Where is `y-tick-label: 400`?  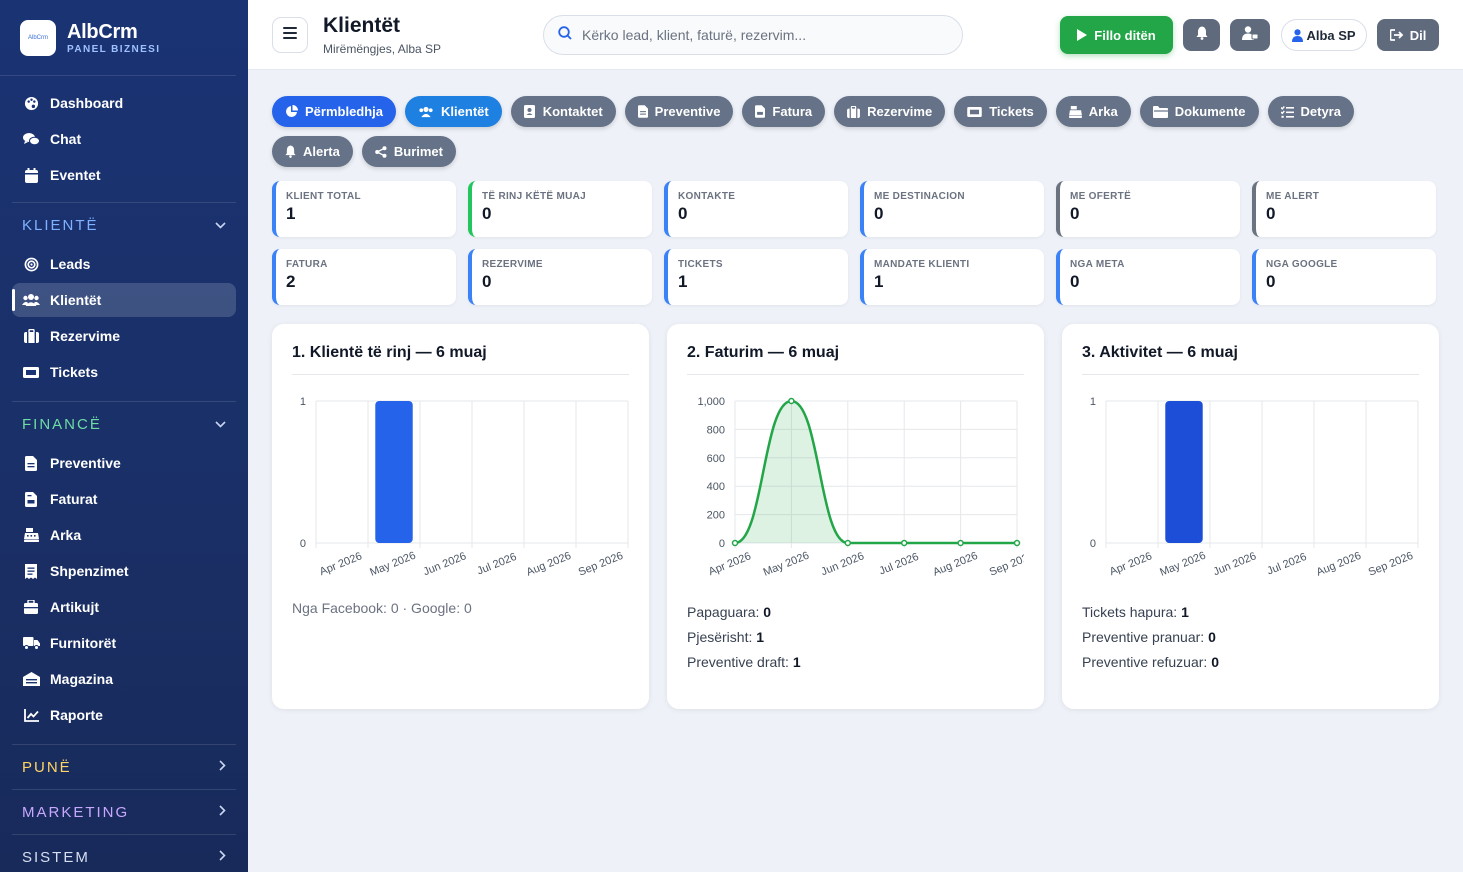
y-tick-label: 400 is located at coordinates (716, 487).